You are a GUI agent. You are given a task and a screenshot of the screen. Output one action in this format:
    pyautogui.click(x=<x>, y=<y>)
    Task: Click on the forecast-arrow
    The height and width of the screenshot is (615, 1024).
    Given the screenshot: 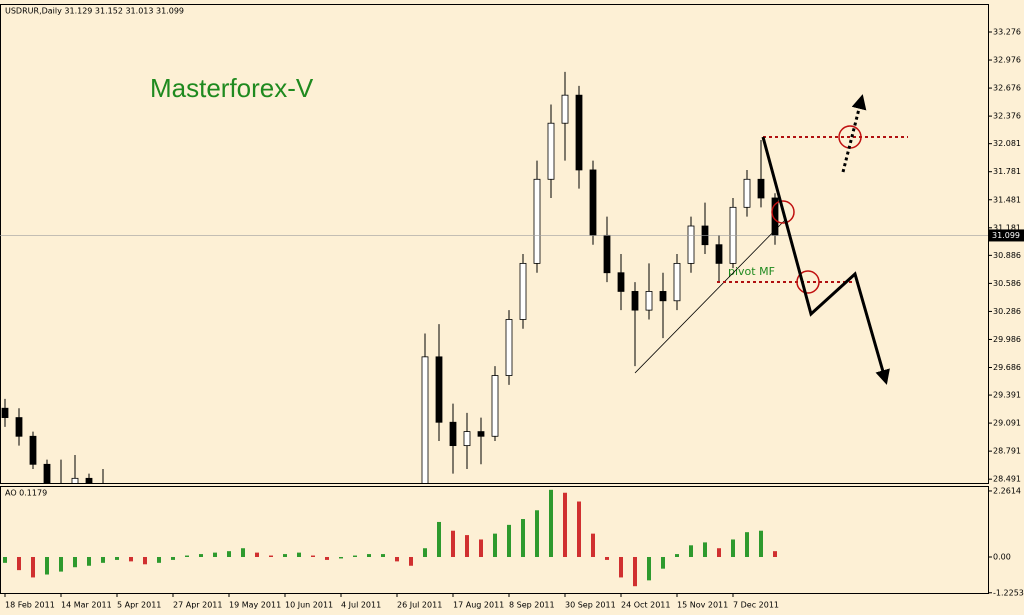 What is the action you would take?
    pyautogui.click(x=825, y=260)
    